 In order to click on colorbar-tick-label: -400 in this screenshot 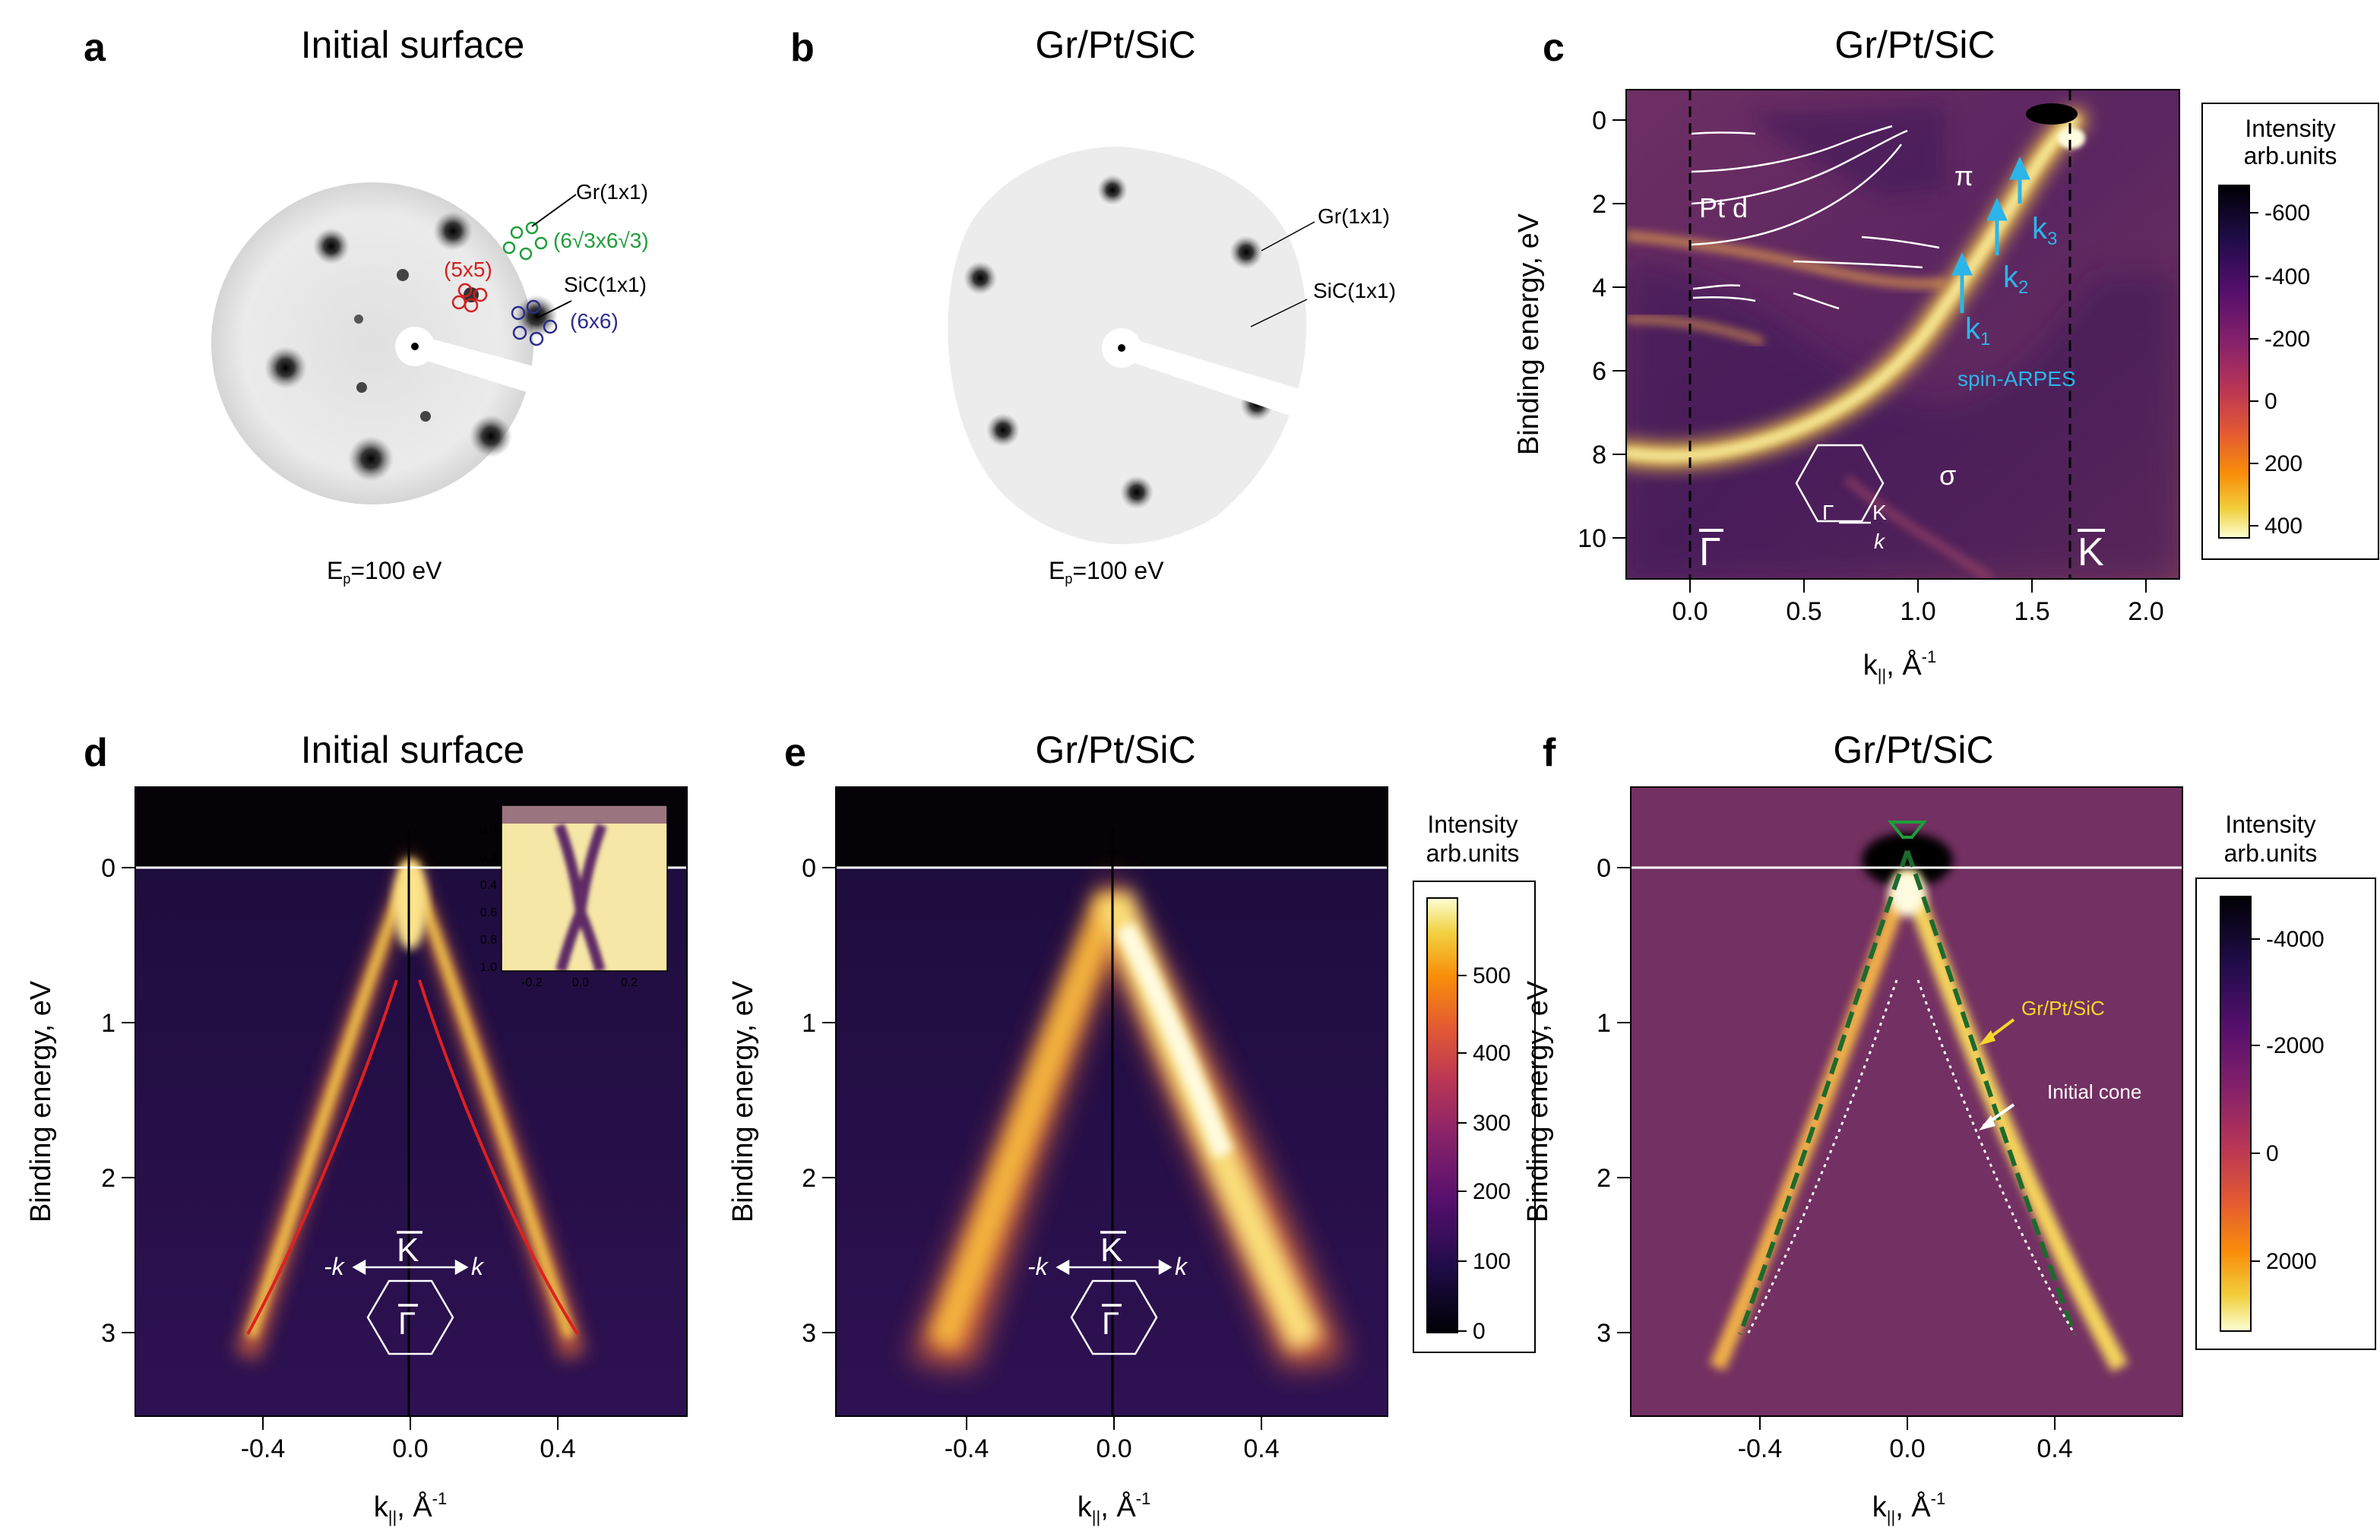, I will do `click(2287, 276)`.